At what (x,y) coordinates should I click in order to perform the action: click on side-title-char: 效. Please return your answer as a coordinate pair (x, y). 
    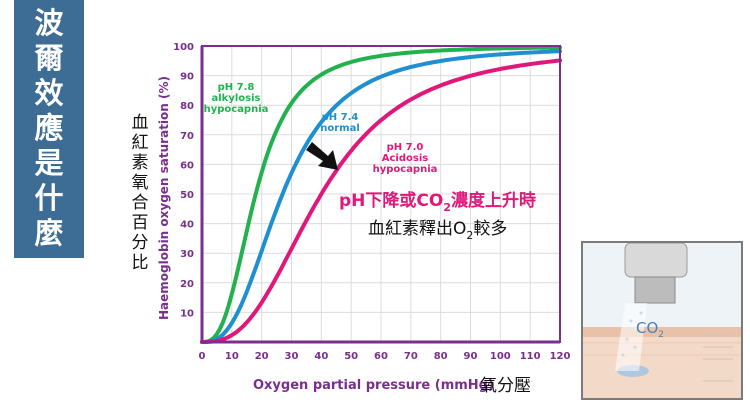
    Looking at the image, I should click on (49, 93).